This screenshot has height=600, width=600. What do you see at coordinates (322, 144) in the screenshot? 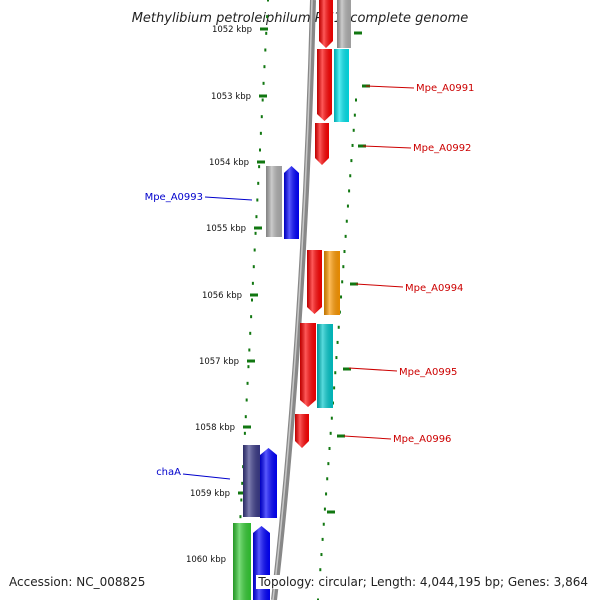
I see `cds-feature-mpe-a0992` at bounding box center [322, 144].